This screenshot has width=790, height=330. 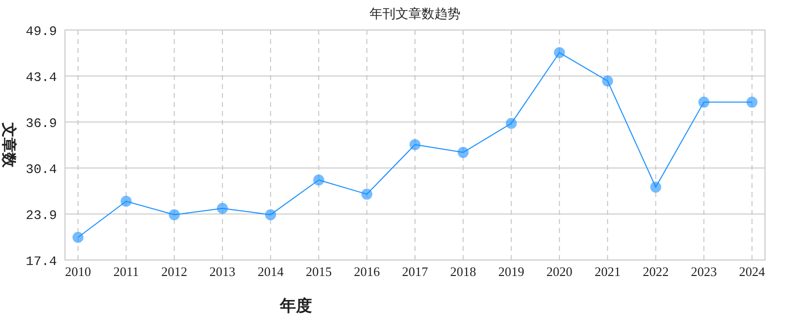 What do you see at coordinates (271, 271) in the screenshot?
I see `x-tick-label: 2014` at bounding box center [271, 271].